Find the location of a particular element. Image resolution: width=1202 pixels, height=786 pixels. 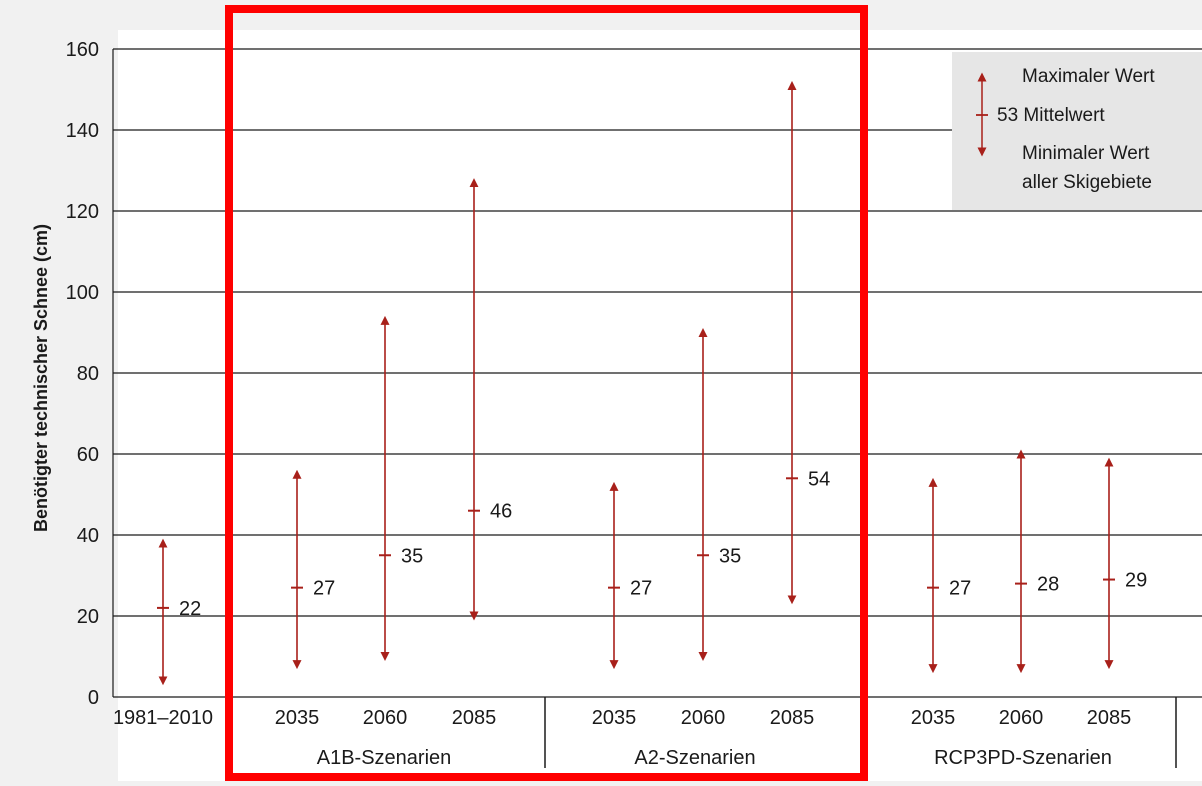

x-tick-label: 1981–2010 is located at coordinates (163, 718).